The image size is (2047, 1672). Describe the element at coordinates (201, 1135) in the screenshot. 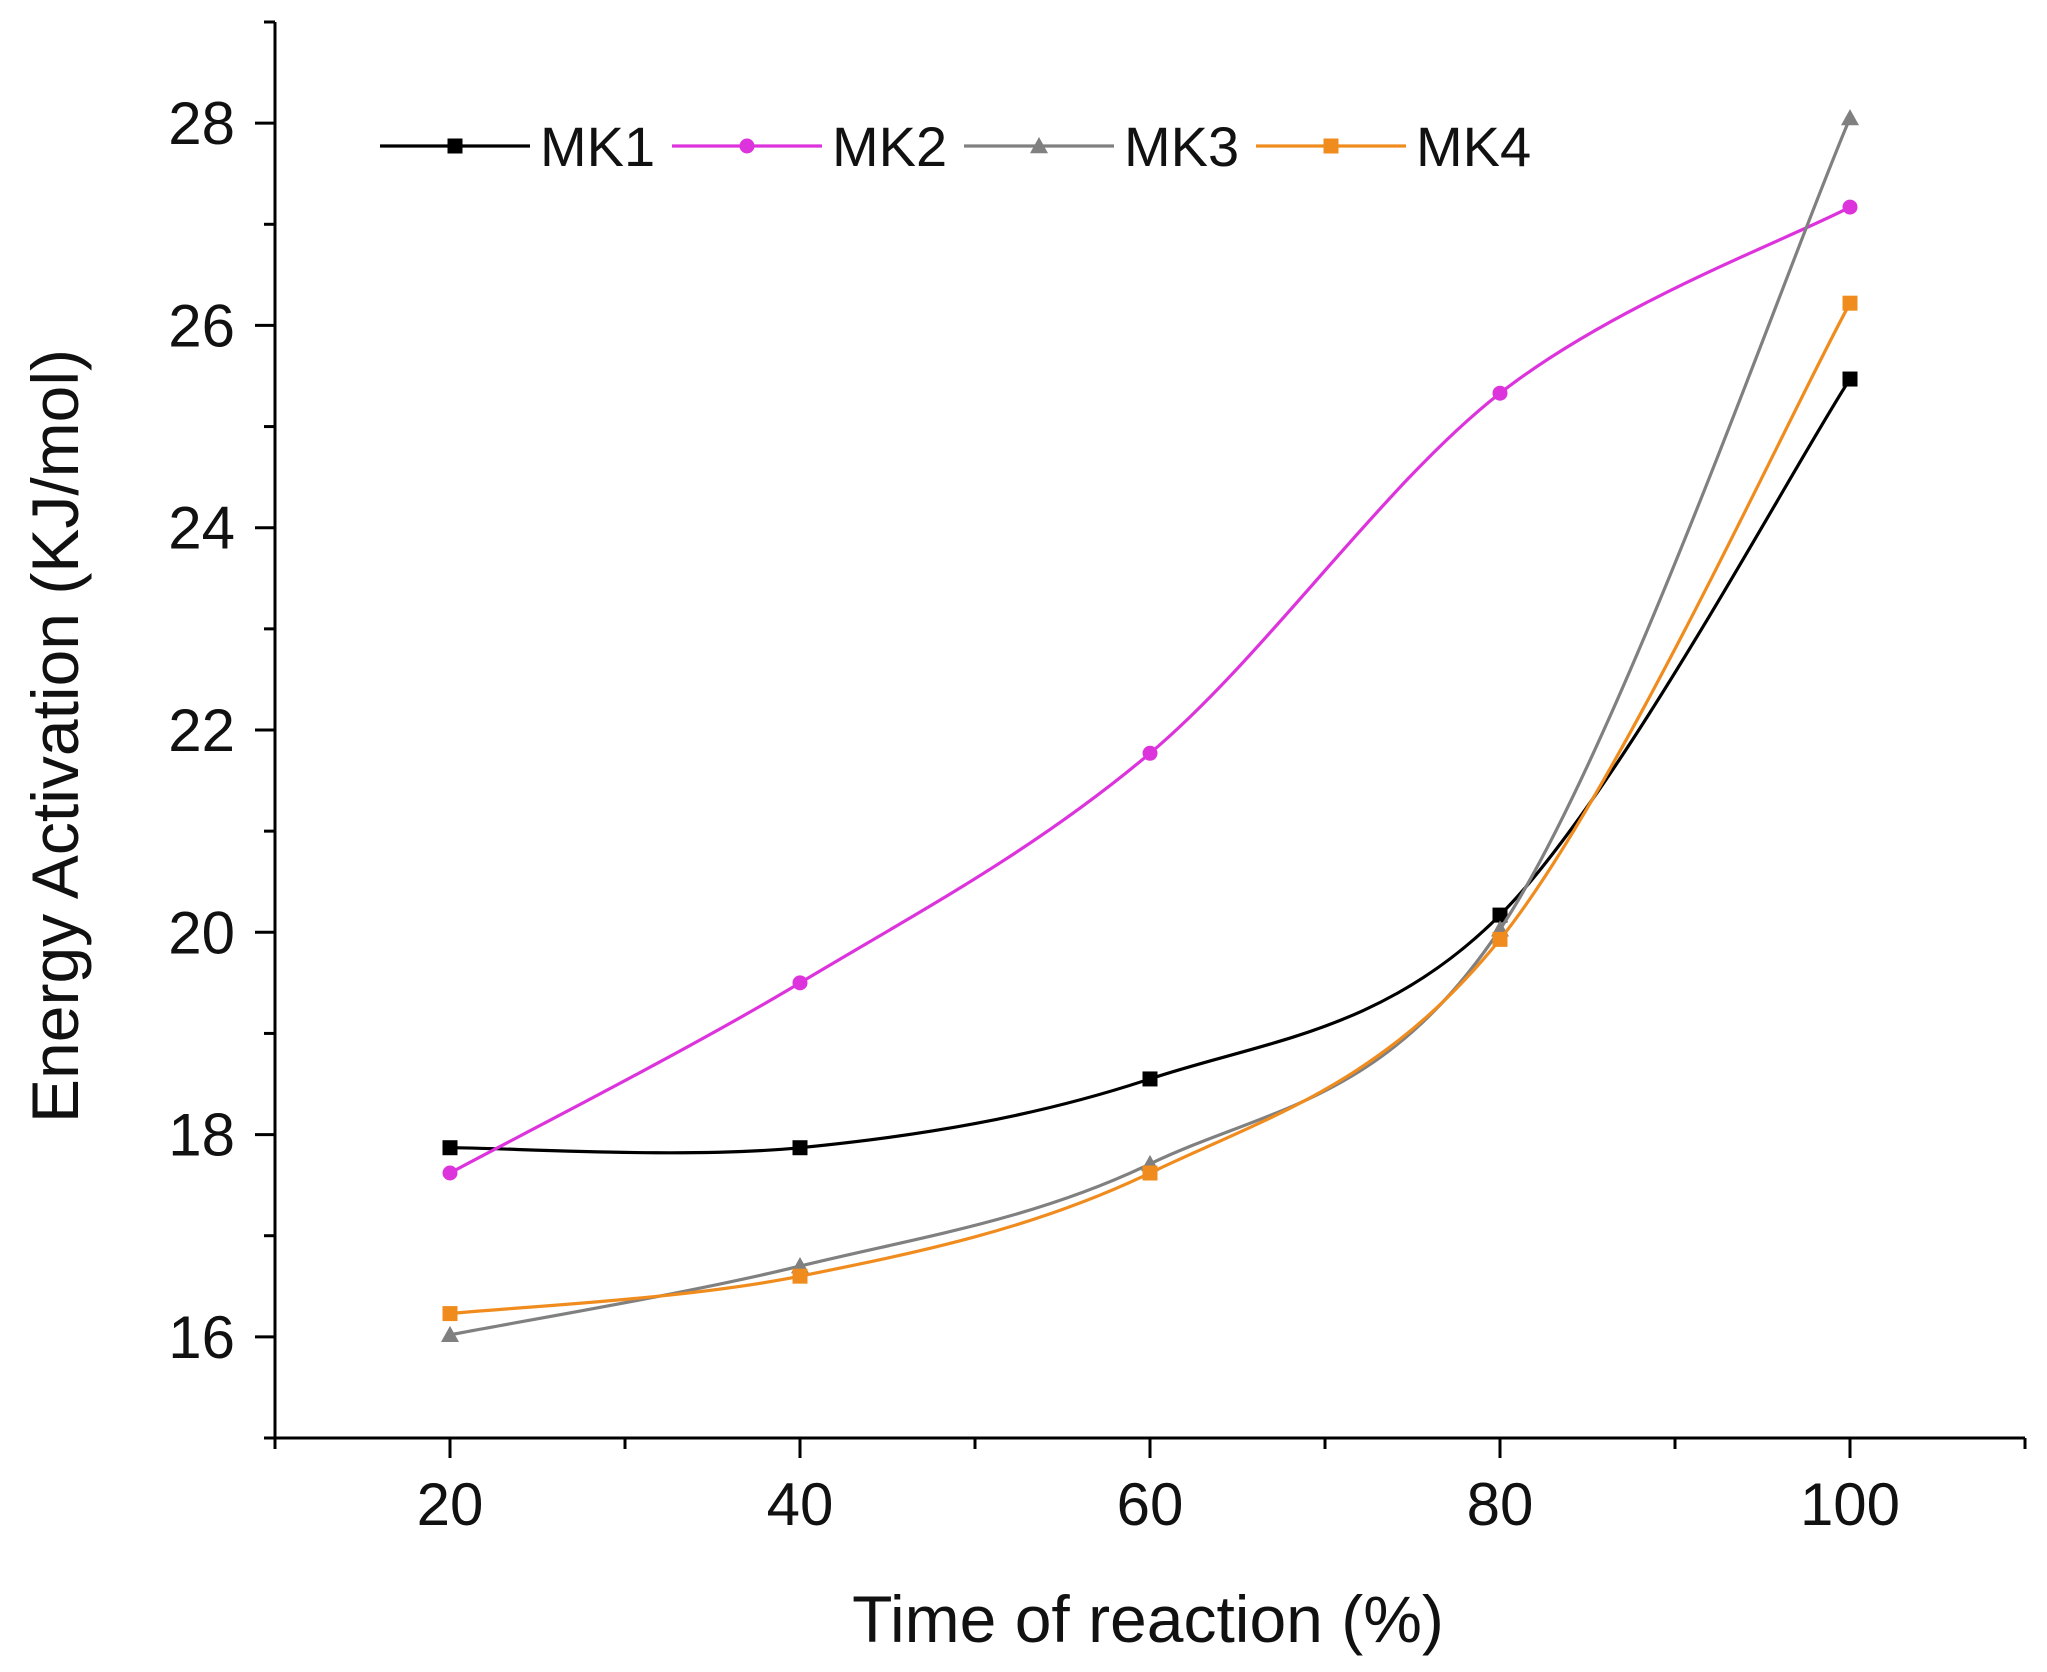

I see `y-tick-label: 18` at that location.